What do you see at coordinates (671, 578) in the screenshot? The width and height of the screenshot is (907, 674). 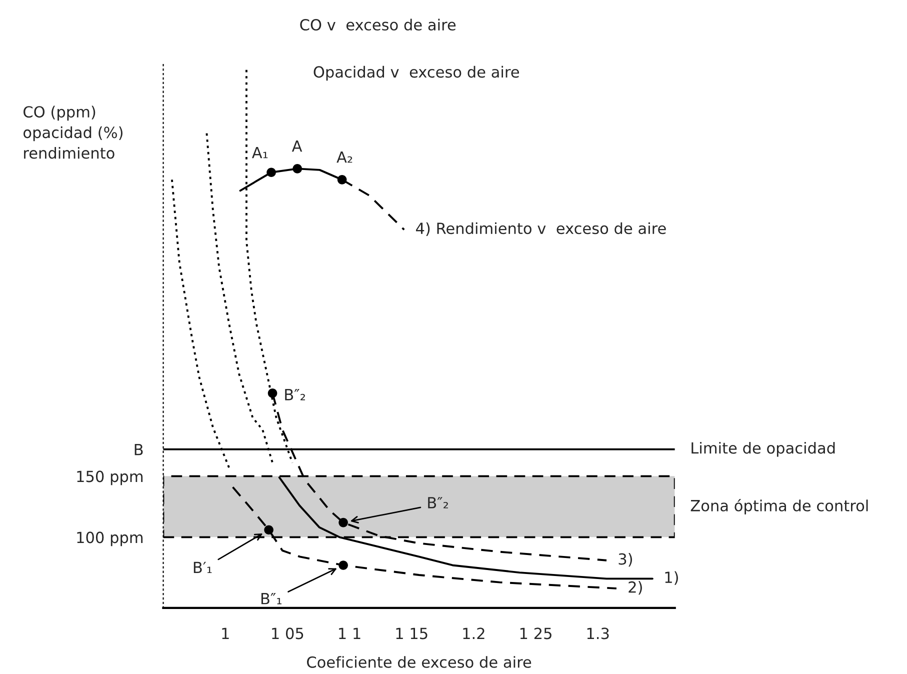 I see `series-label: 1)` at bounding box center [671, 578].